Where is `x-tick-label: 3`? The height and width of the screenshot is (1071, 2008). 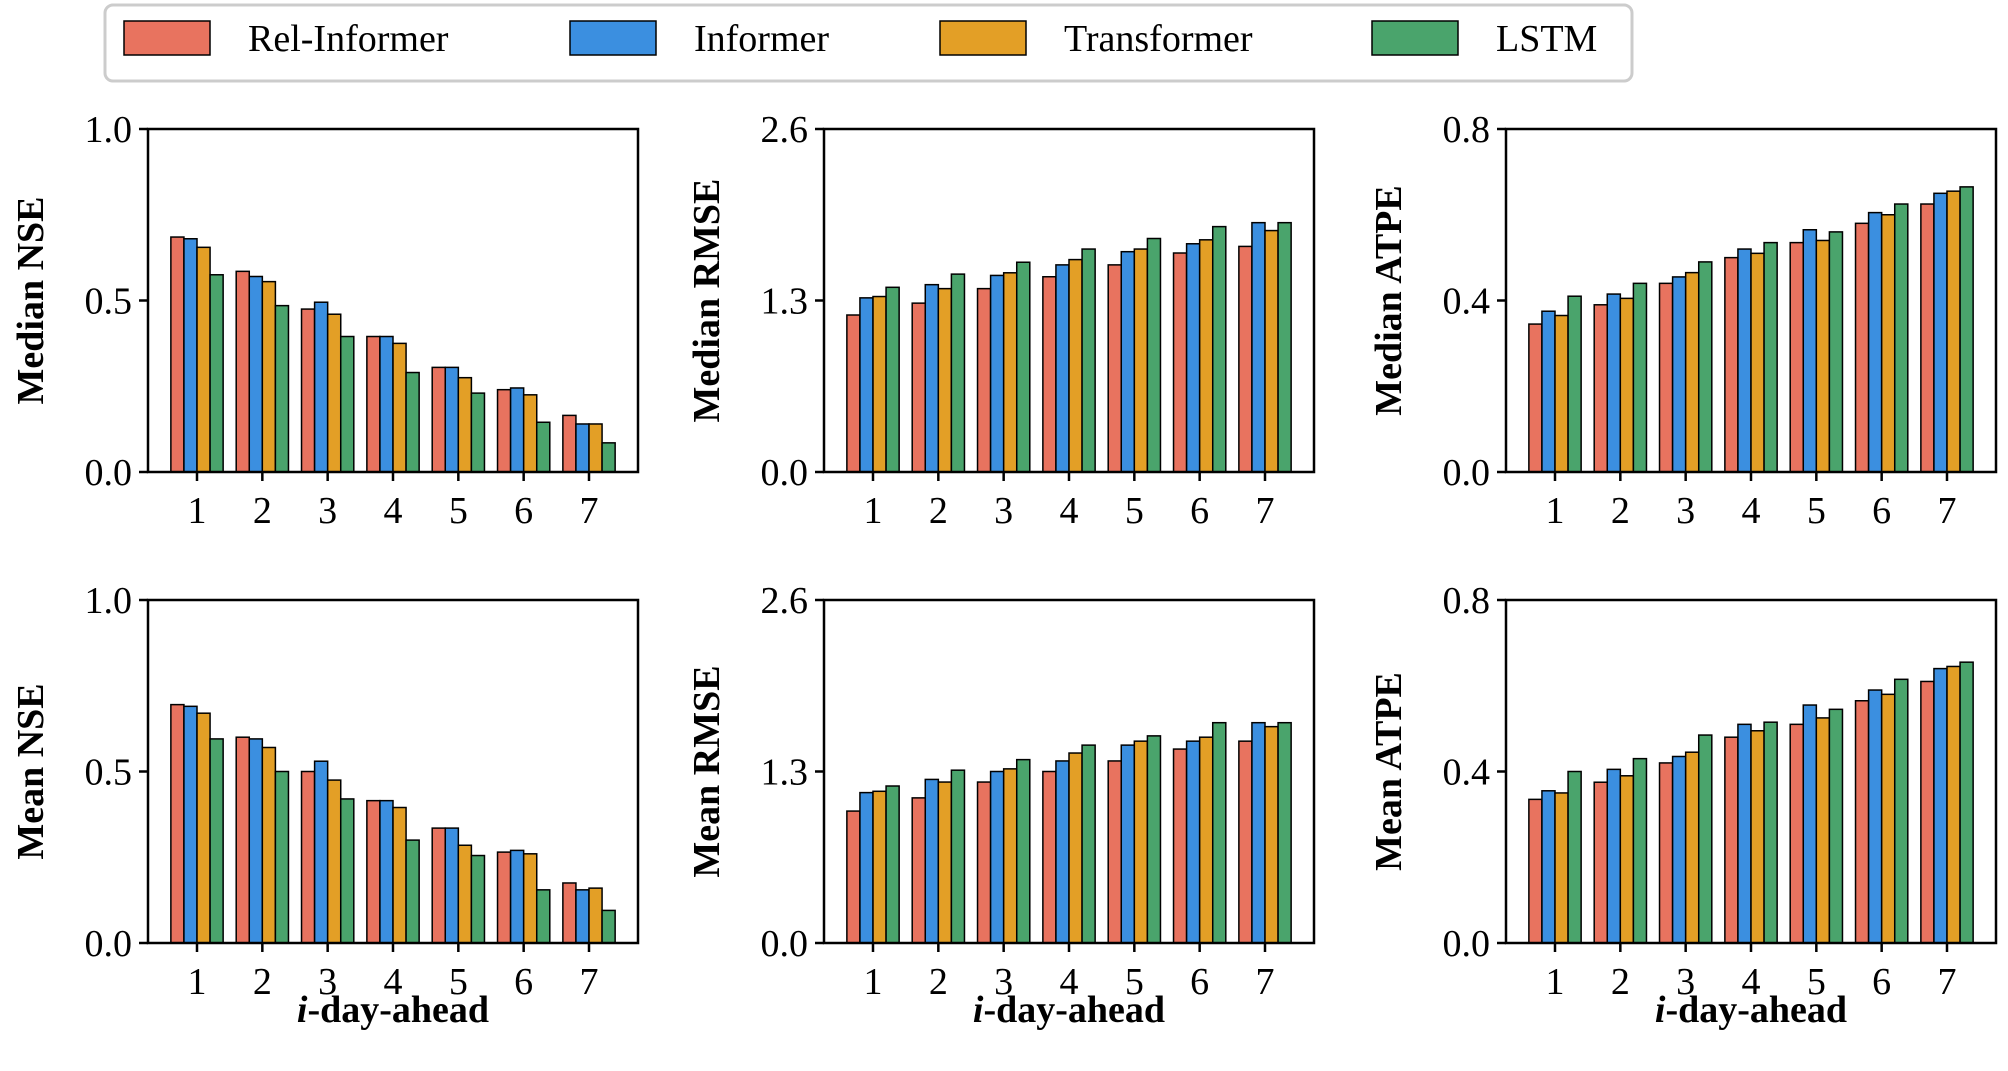 x-tick-label: 3 is located at coordinates (327, 982).